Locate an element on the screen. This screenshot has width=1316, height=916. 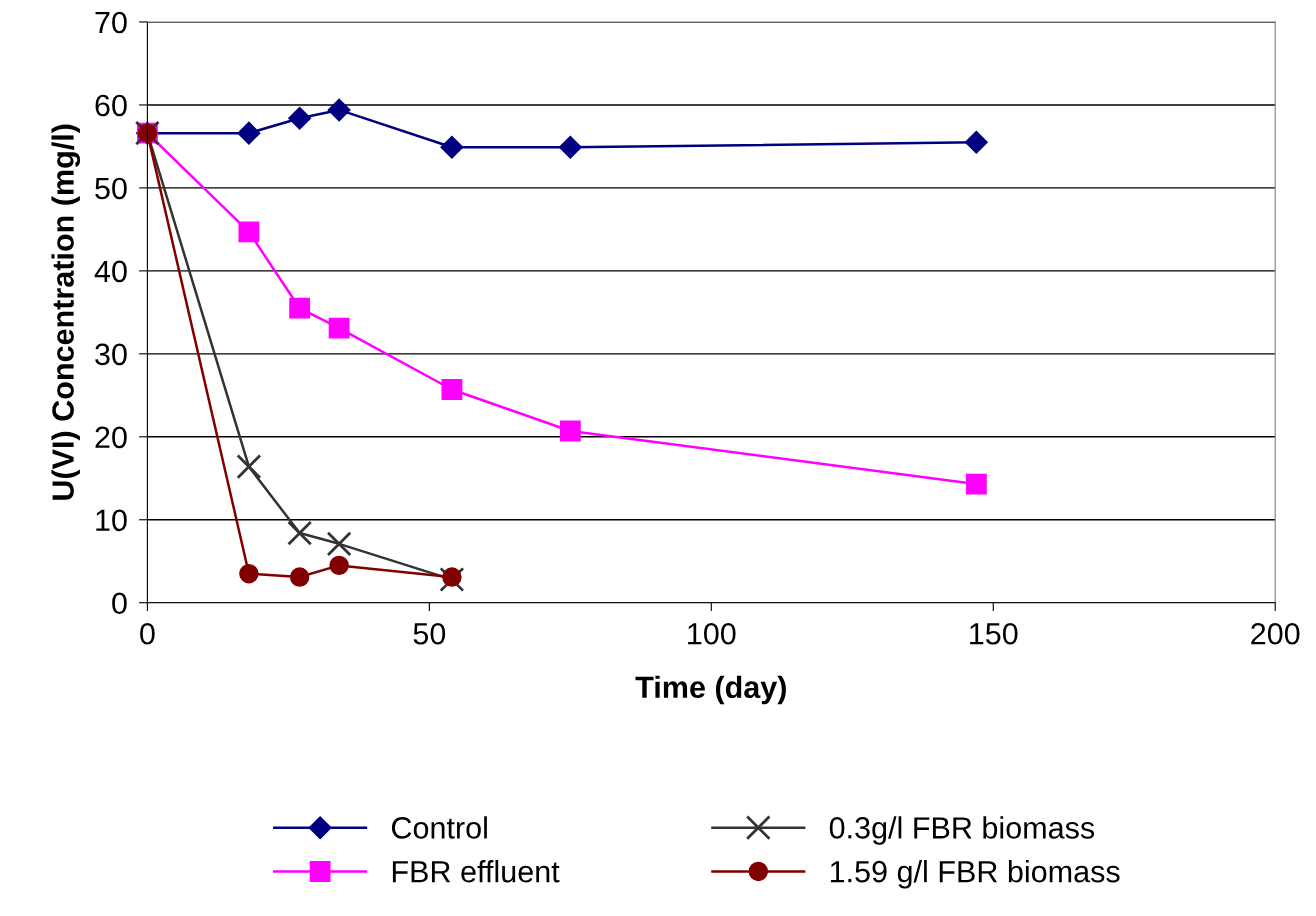
legend-label: FBR effluent is located at coordinates (476, 871).